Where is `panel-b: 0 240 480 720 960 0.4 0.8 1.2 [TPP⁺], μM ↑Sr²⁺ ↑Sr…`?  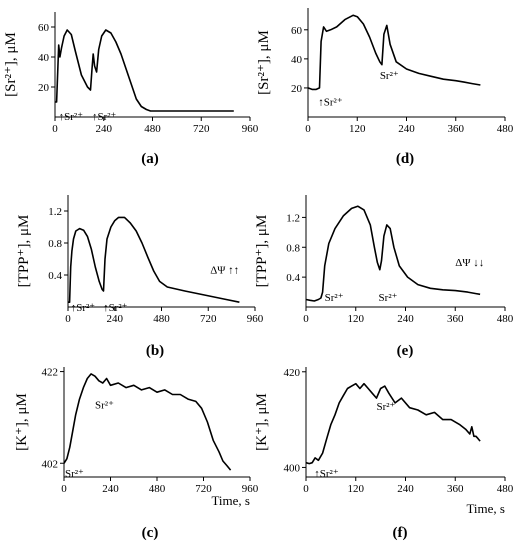 panel-b: 0 240 480 720 960 0.4 0.8 1.2 [TPP⁺], μM ↑Sr²⁺ ↑Sr… is located at coordinates (140, 277).